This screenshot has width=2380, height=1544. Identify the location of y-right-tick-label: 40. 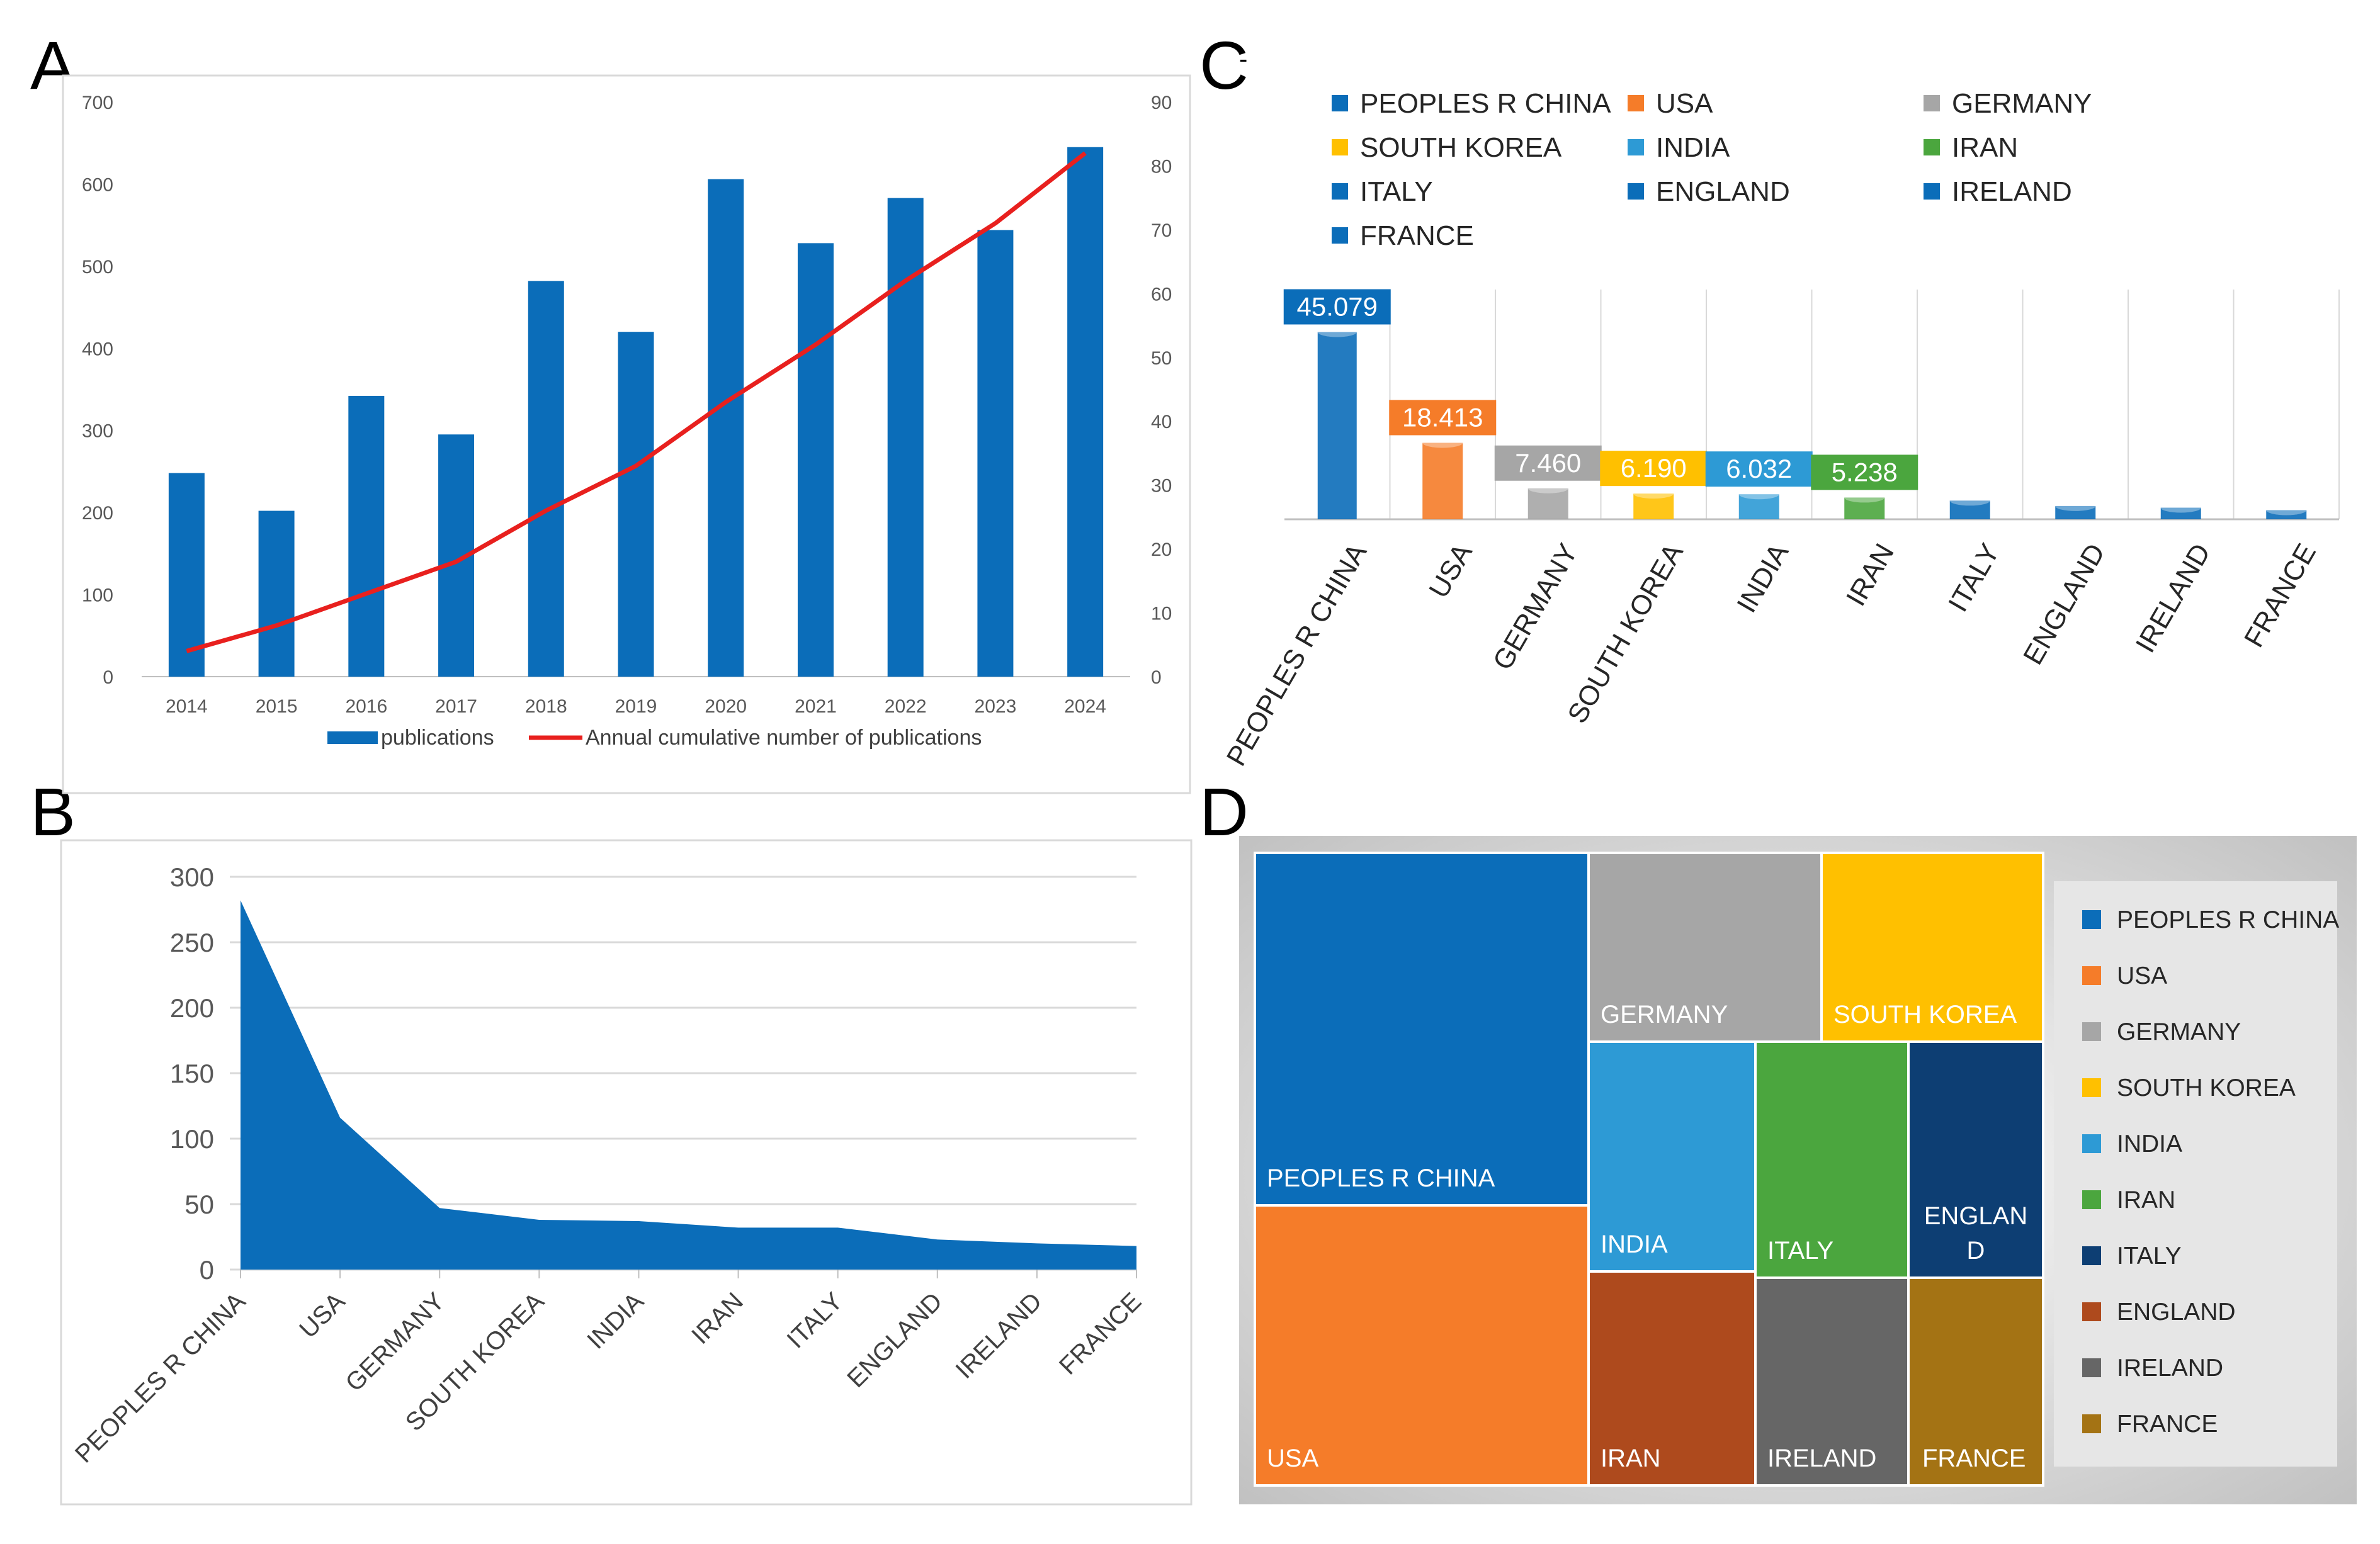
(1161, 422).